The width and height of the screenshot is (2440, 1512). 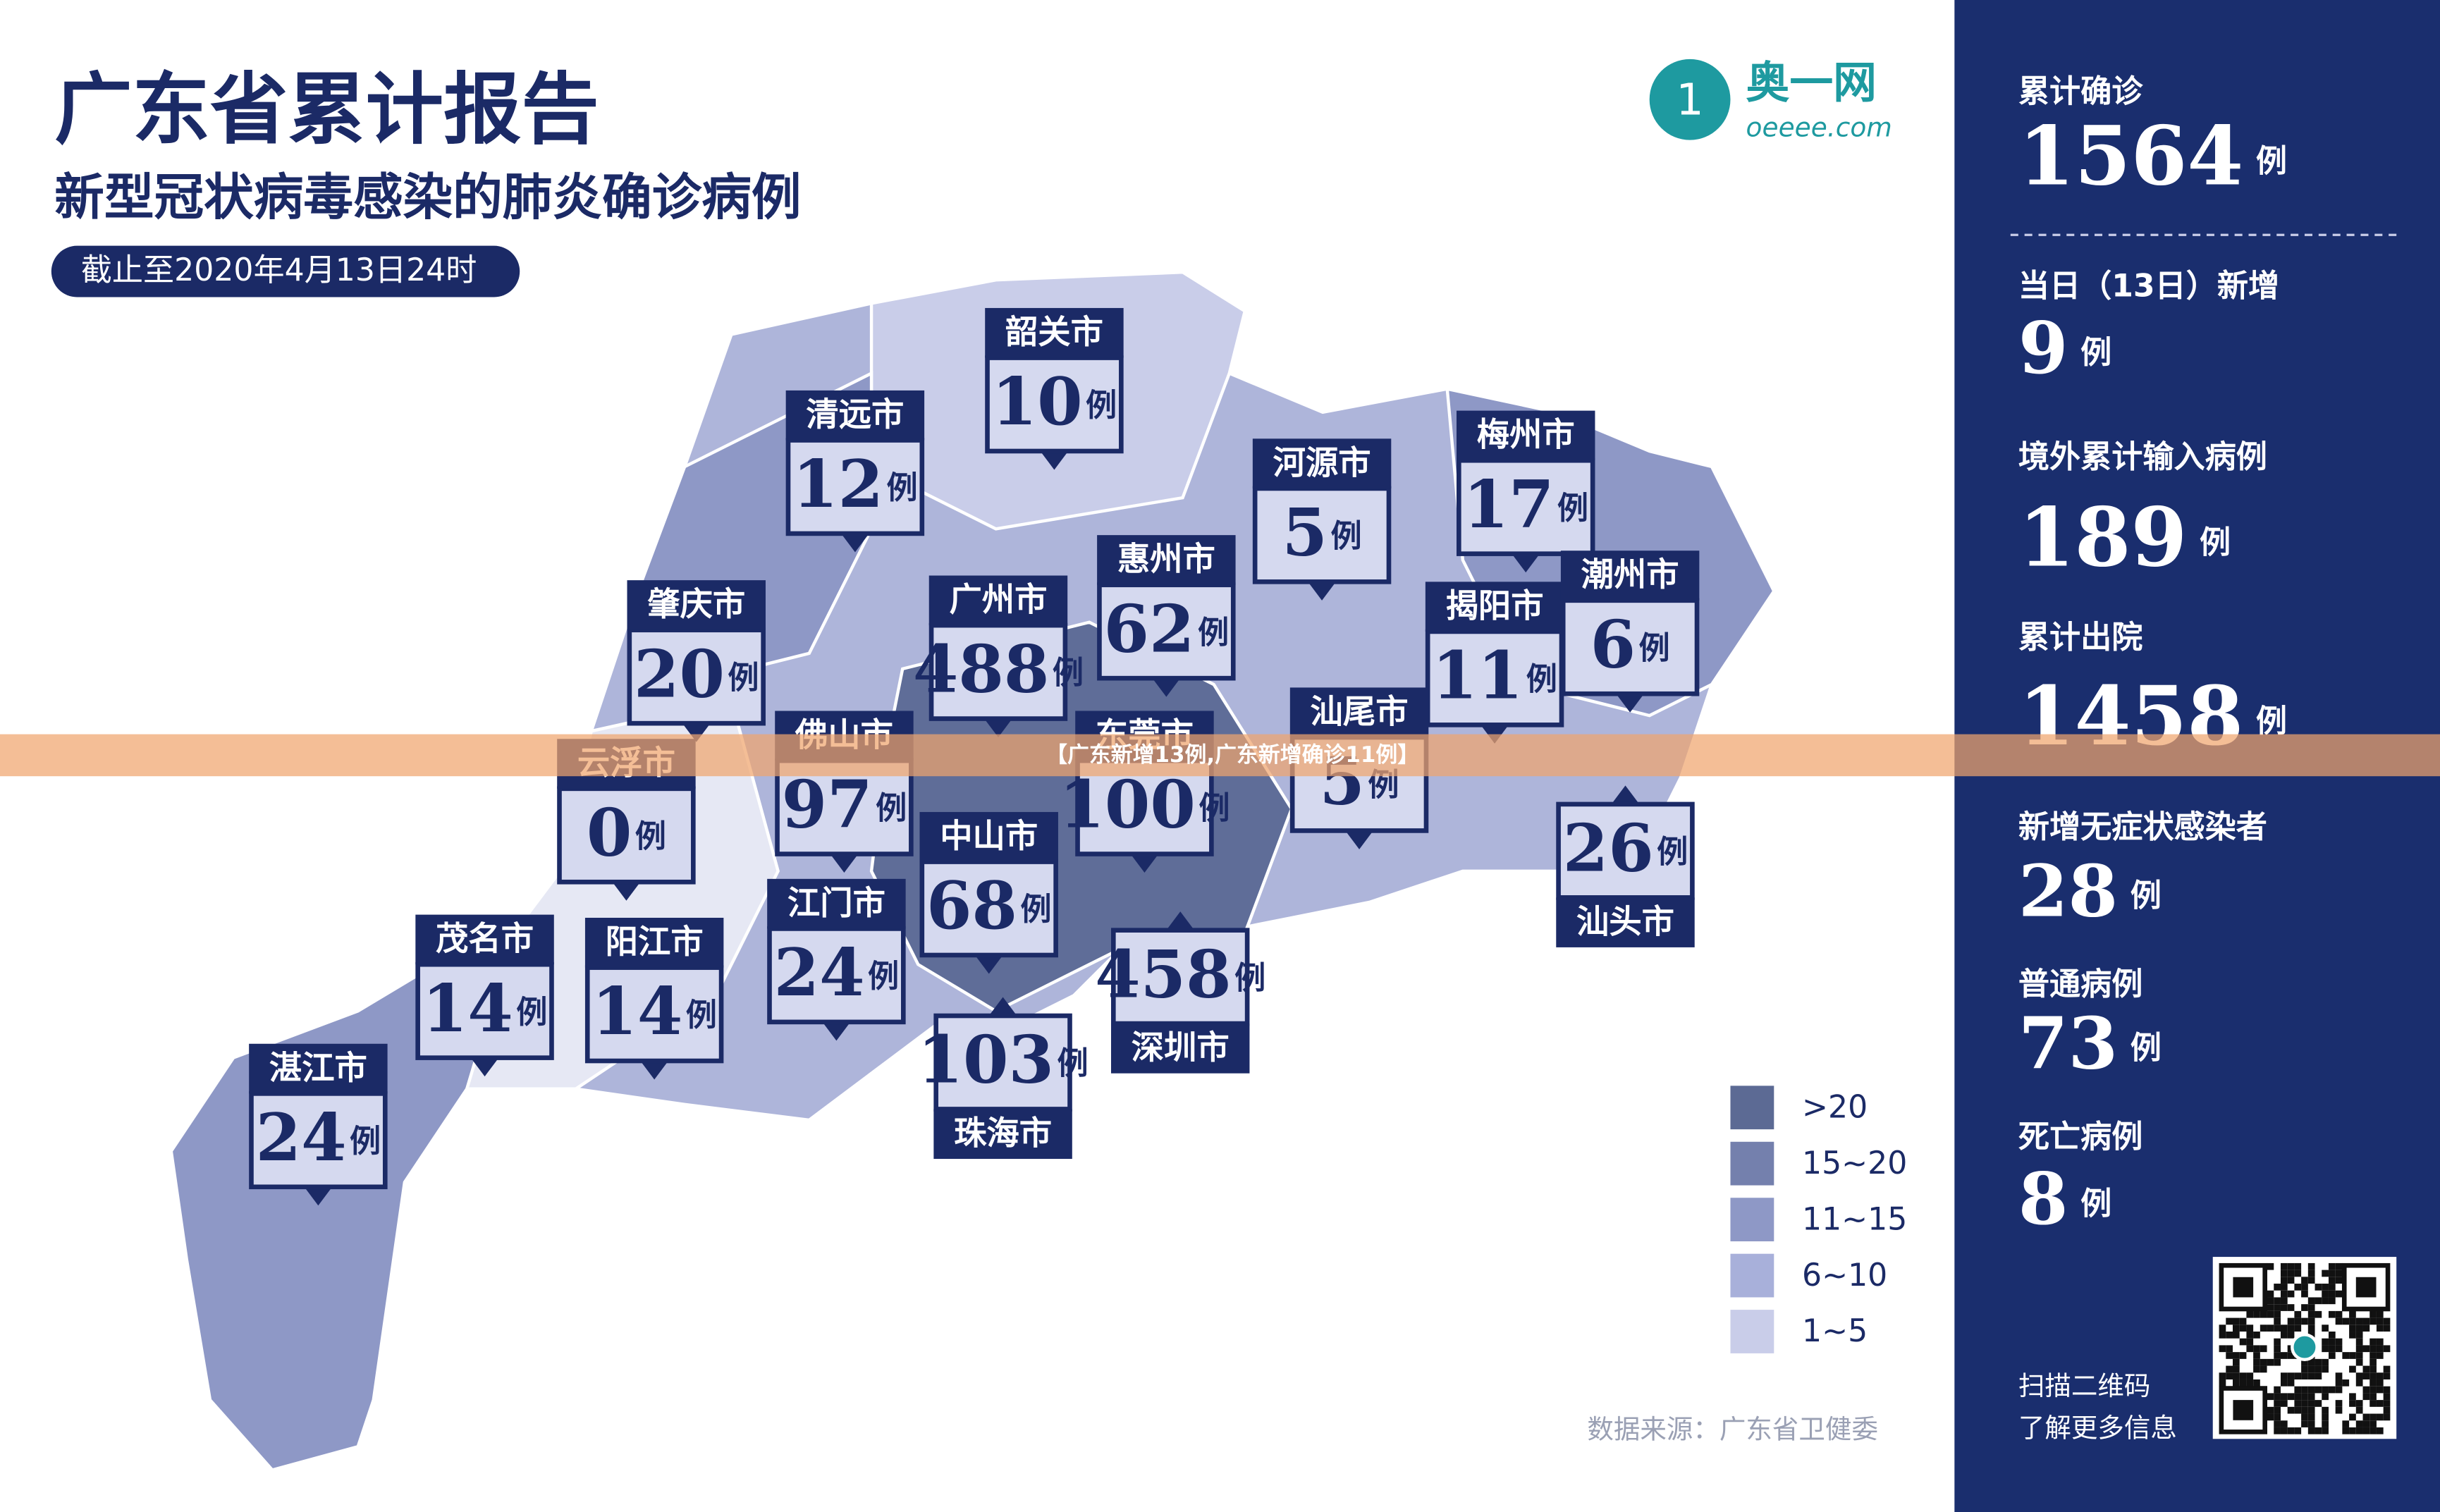 I want to click on city-count: 62 例, so click(x=1167, y=629).